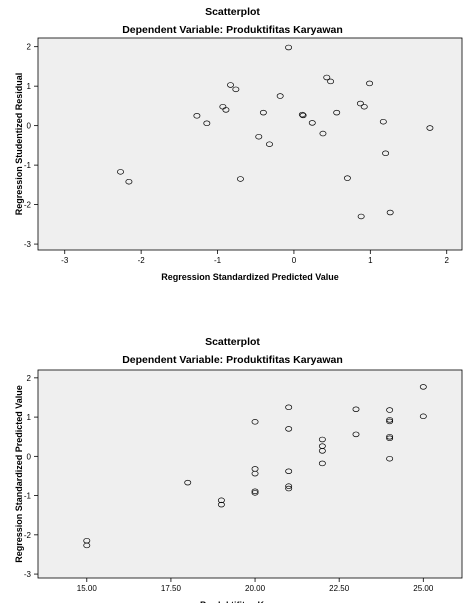 The image size is (465, 603). Describe the element at coordinates (142, 260) in the screenshot. I see `x-tick-label: -2` at that location.